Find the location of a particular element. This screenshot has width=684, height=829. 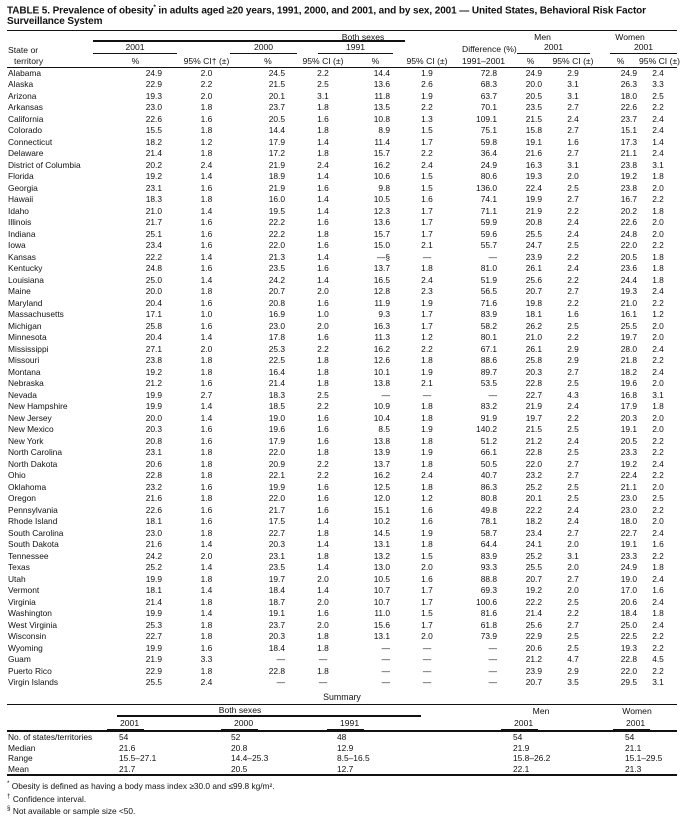

value-cell: 83.9 is located at coordinates (489, 314).